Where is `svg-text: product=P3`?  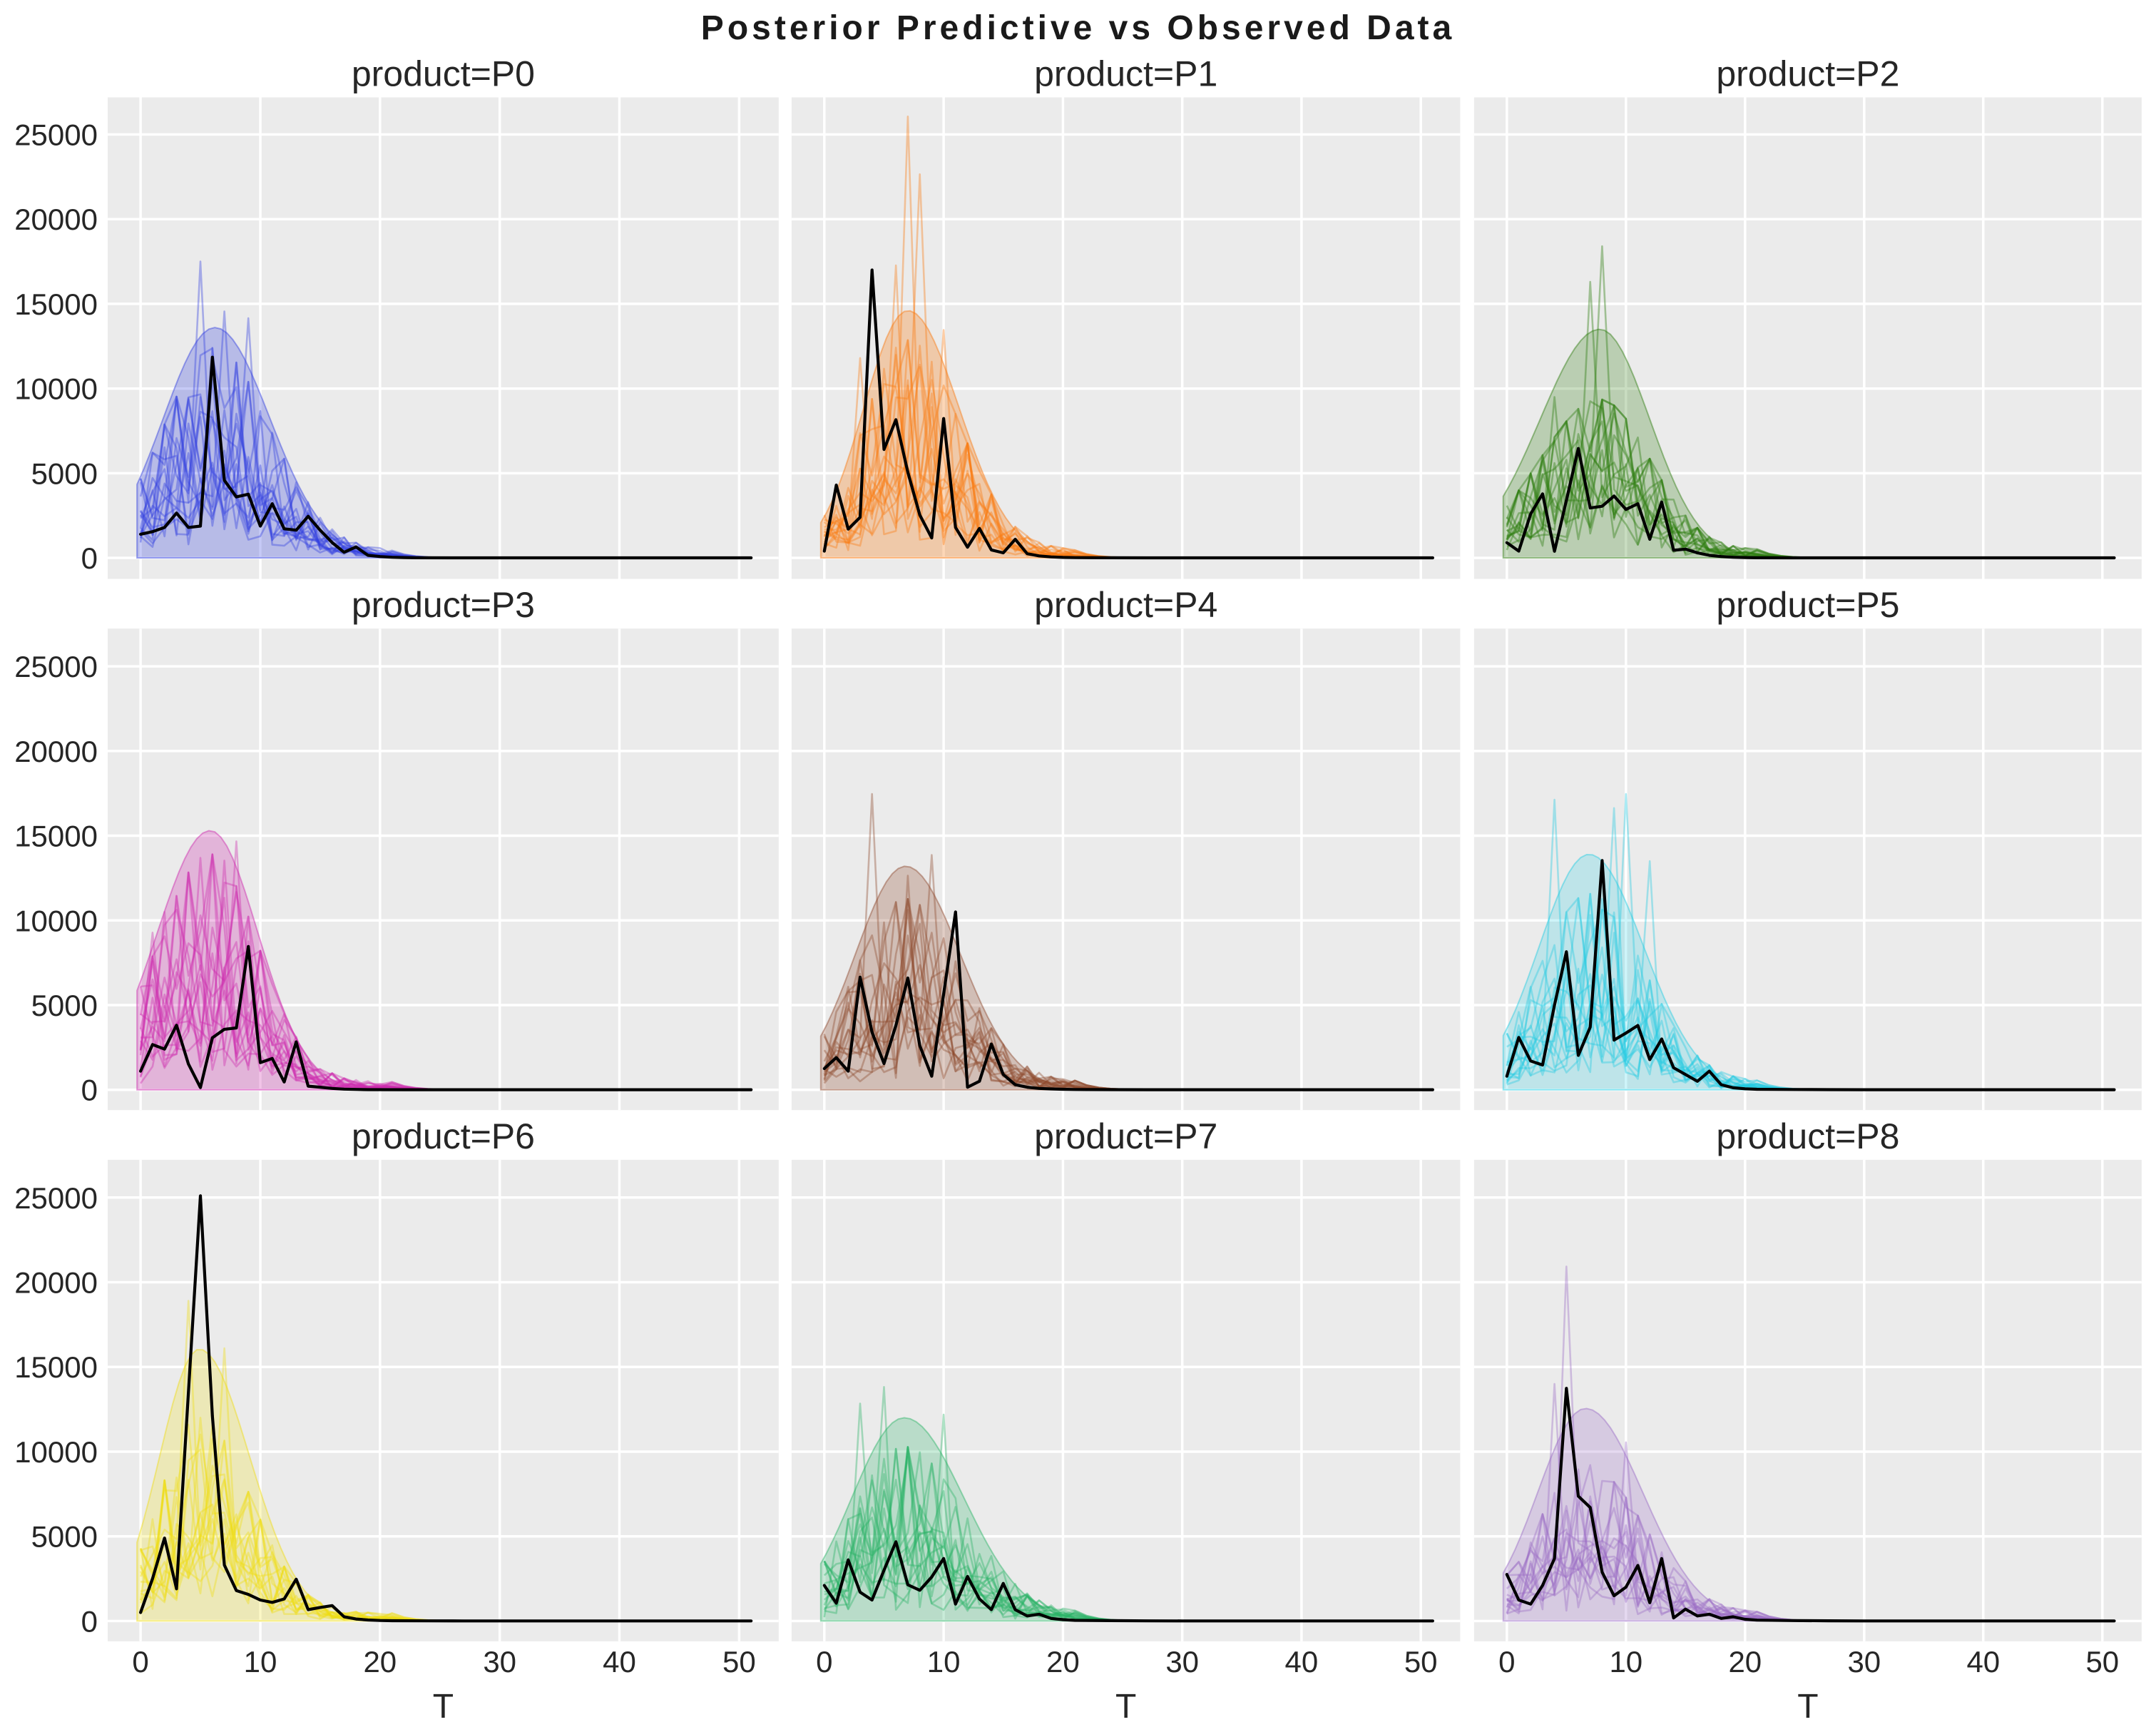 svg-text: product=P3 is located at coordinates (443, 605).